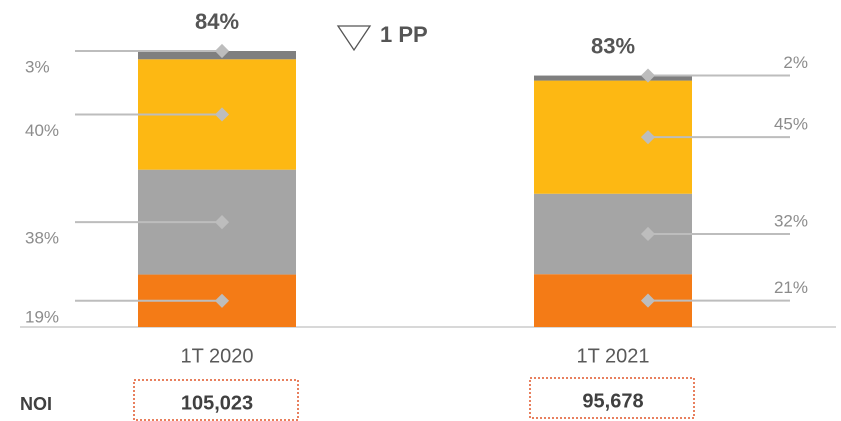 The image size is (841, 421). I want to click on down-triangle, so click(354, 38).